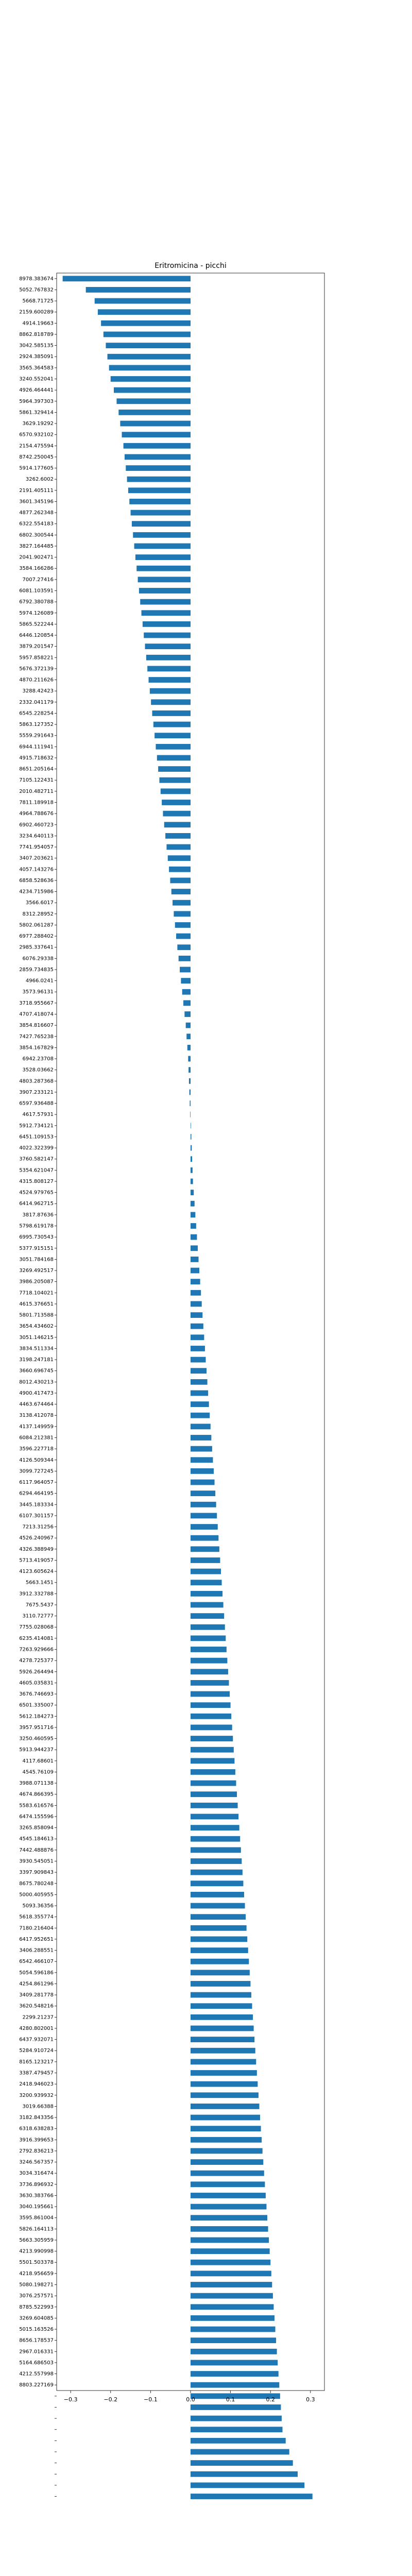 This screenshot has width=412, height=2576. What do you see at coordinates (38, 580) in the screenshot?
I see `y-tick-label: 7007.27416` at bounding box center [38, 580].